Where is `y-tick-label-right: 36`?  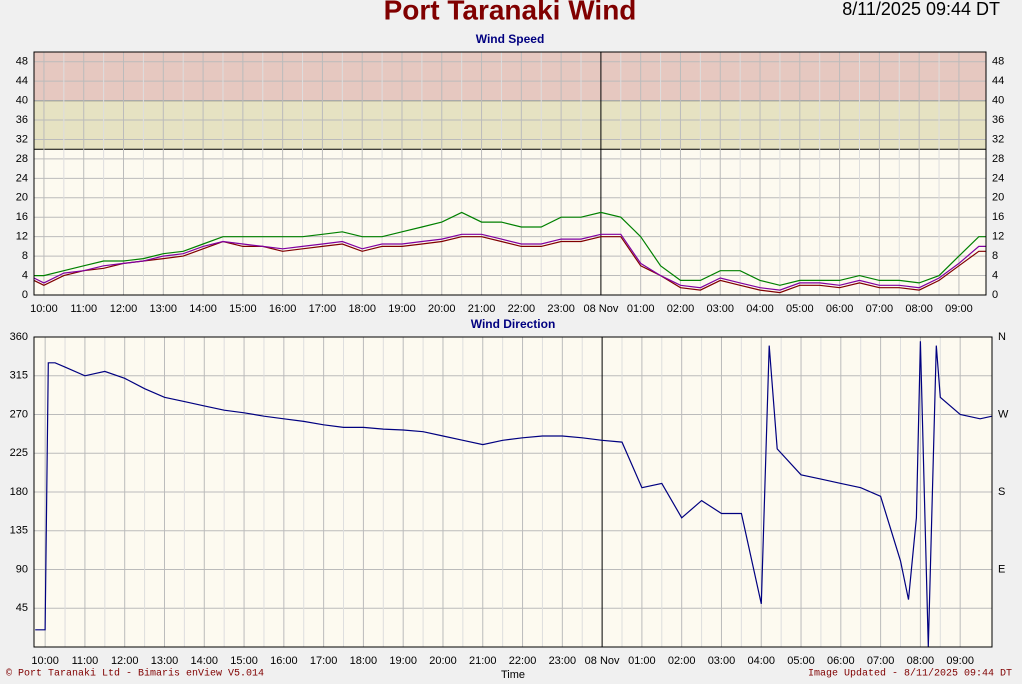
y-tick-label-right: 36 is located at coordinates (998, 120).